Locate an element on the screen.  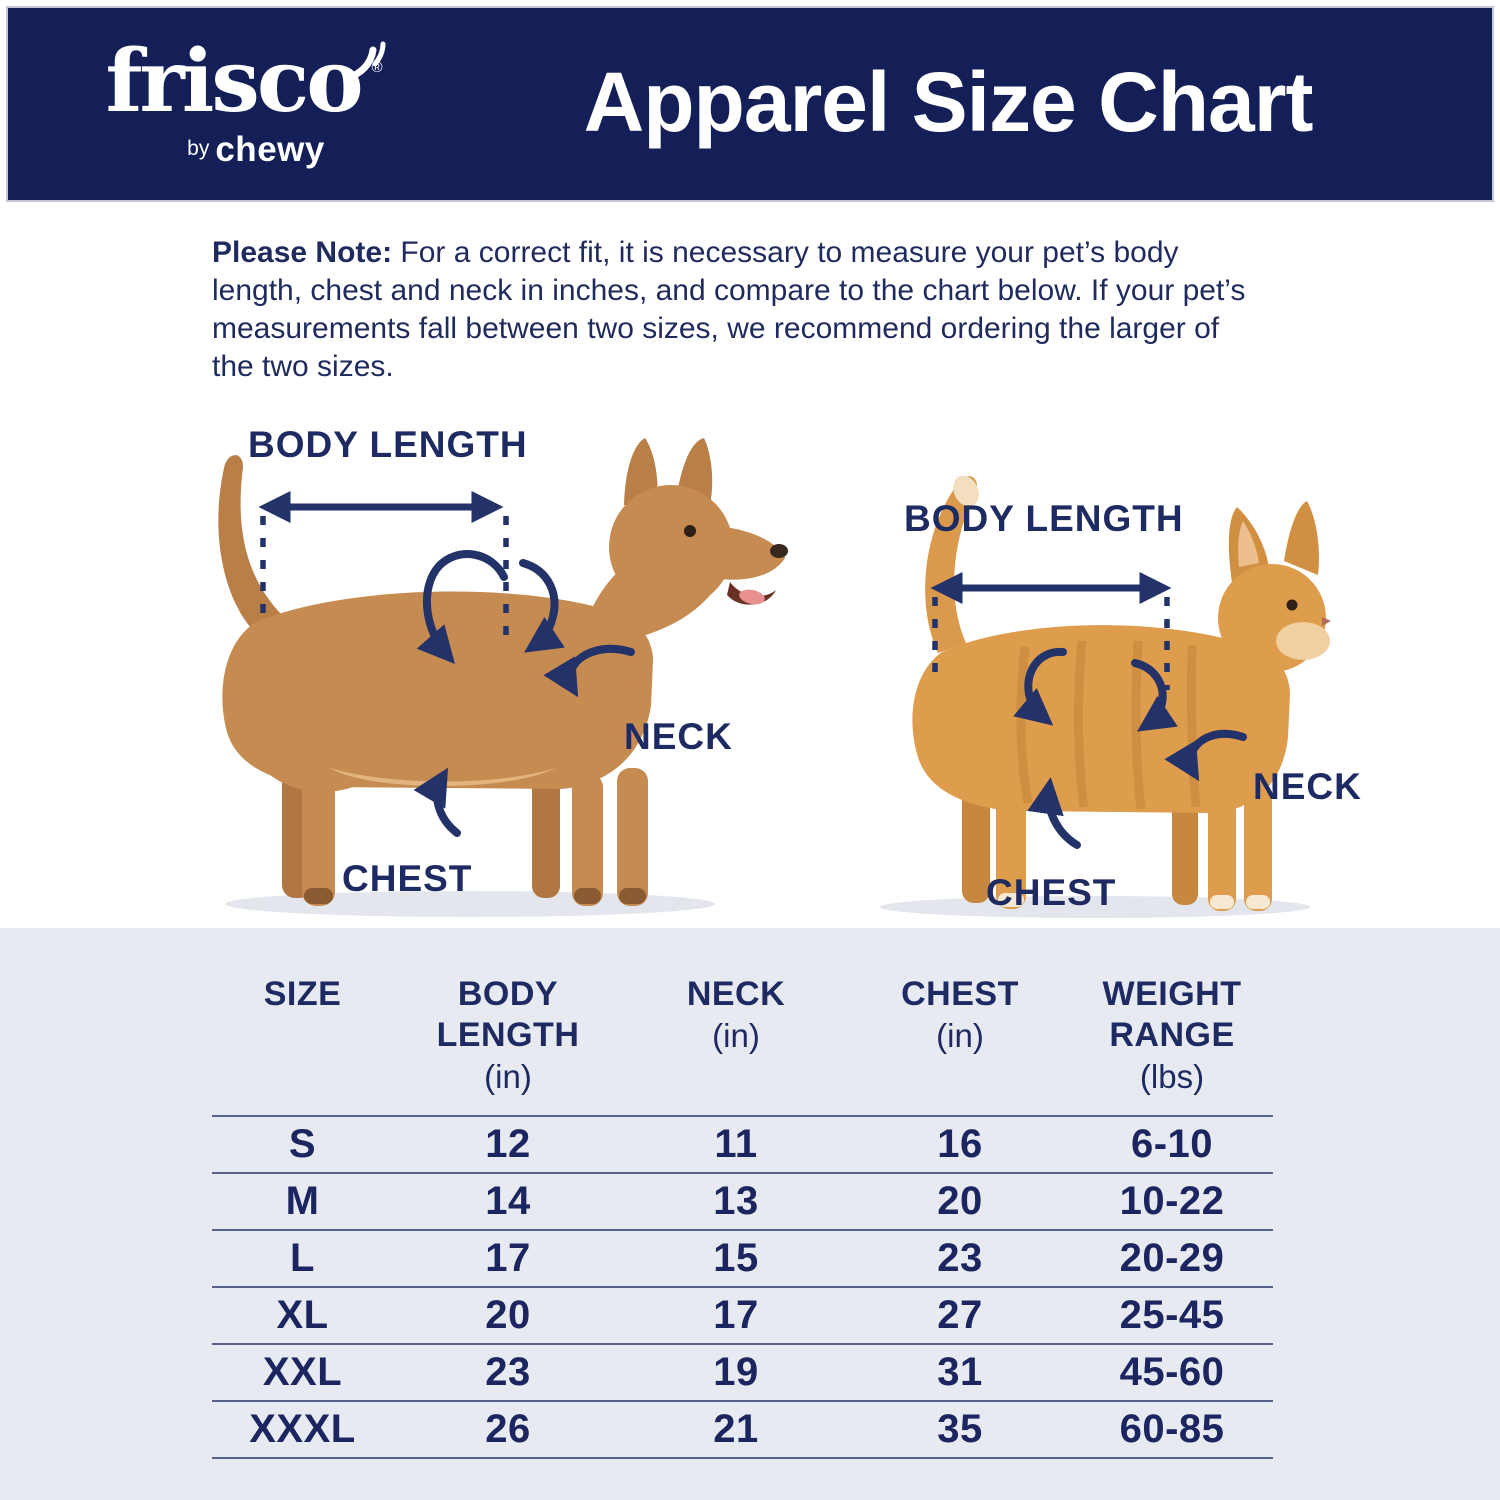
body-length-cell: 12 is located at coordinates (508, 1144).